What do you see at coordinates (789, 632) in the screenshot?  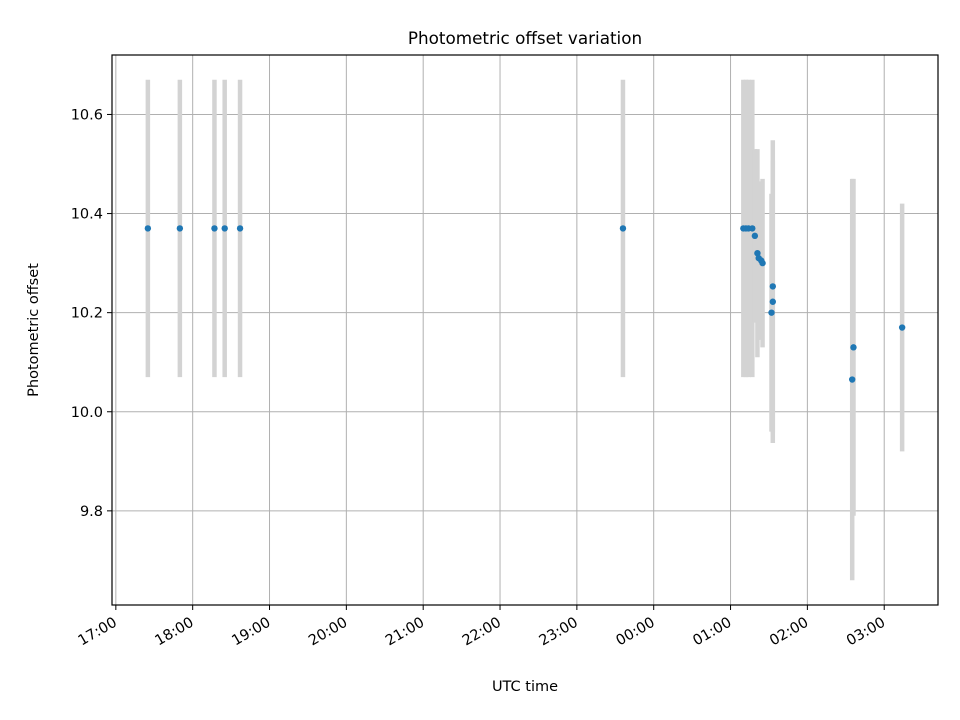 I see `x-tick-label: 02:00` at bounding box center [789, 632].